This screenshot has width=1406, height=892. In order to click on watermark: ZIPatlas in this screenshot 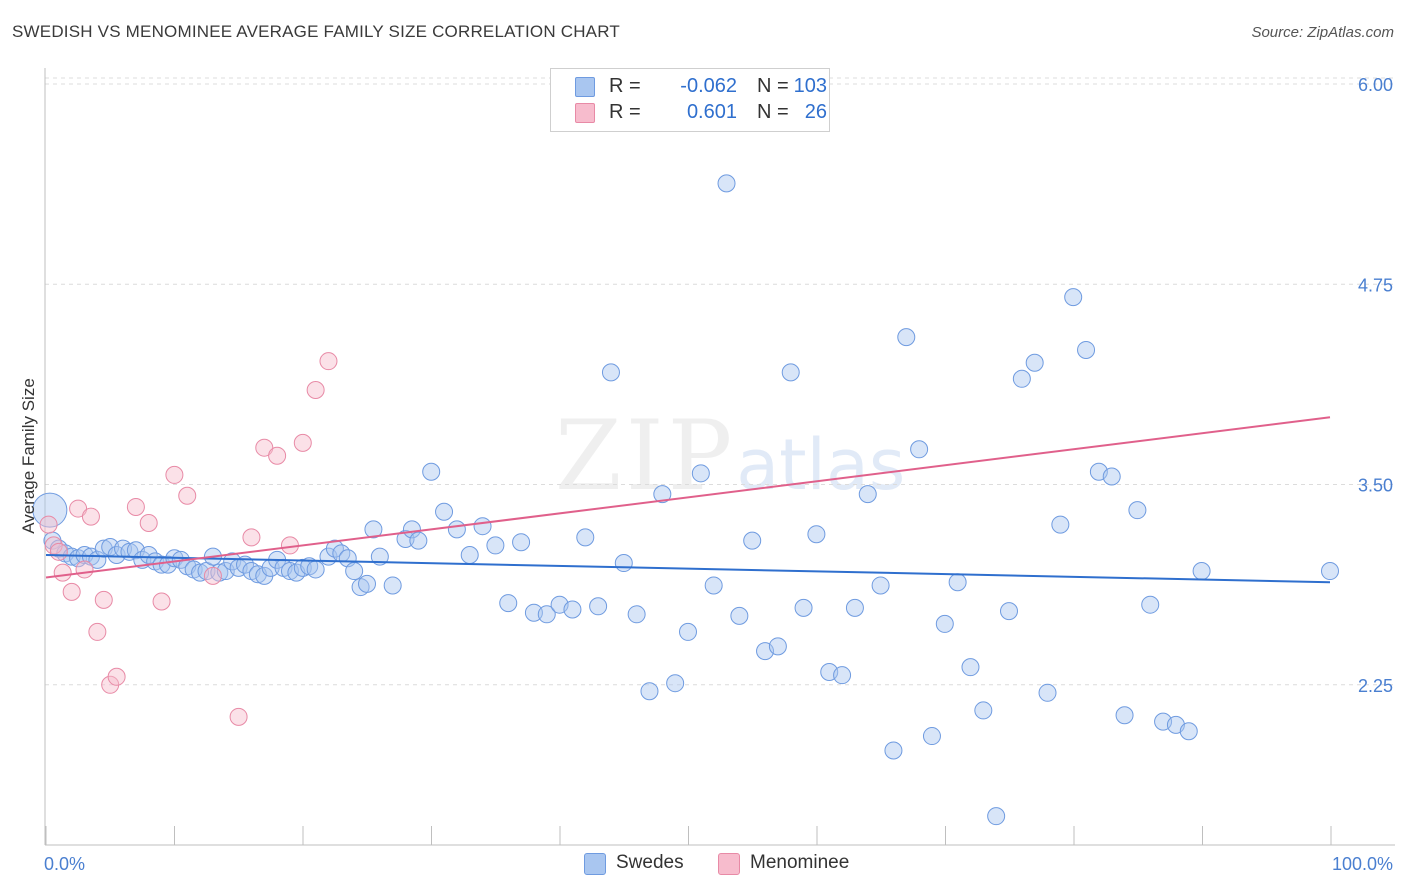, I will do `click(730, 456)`.